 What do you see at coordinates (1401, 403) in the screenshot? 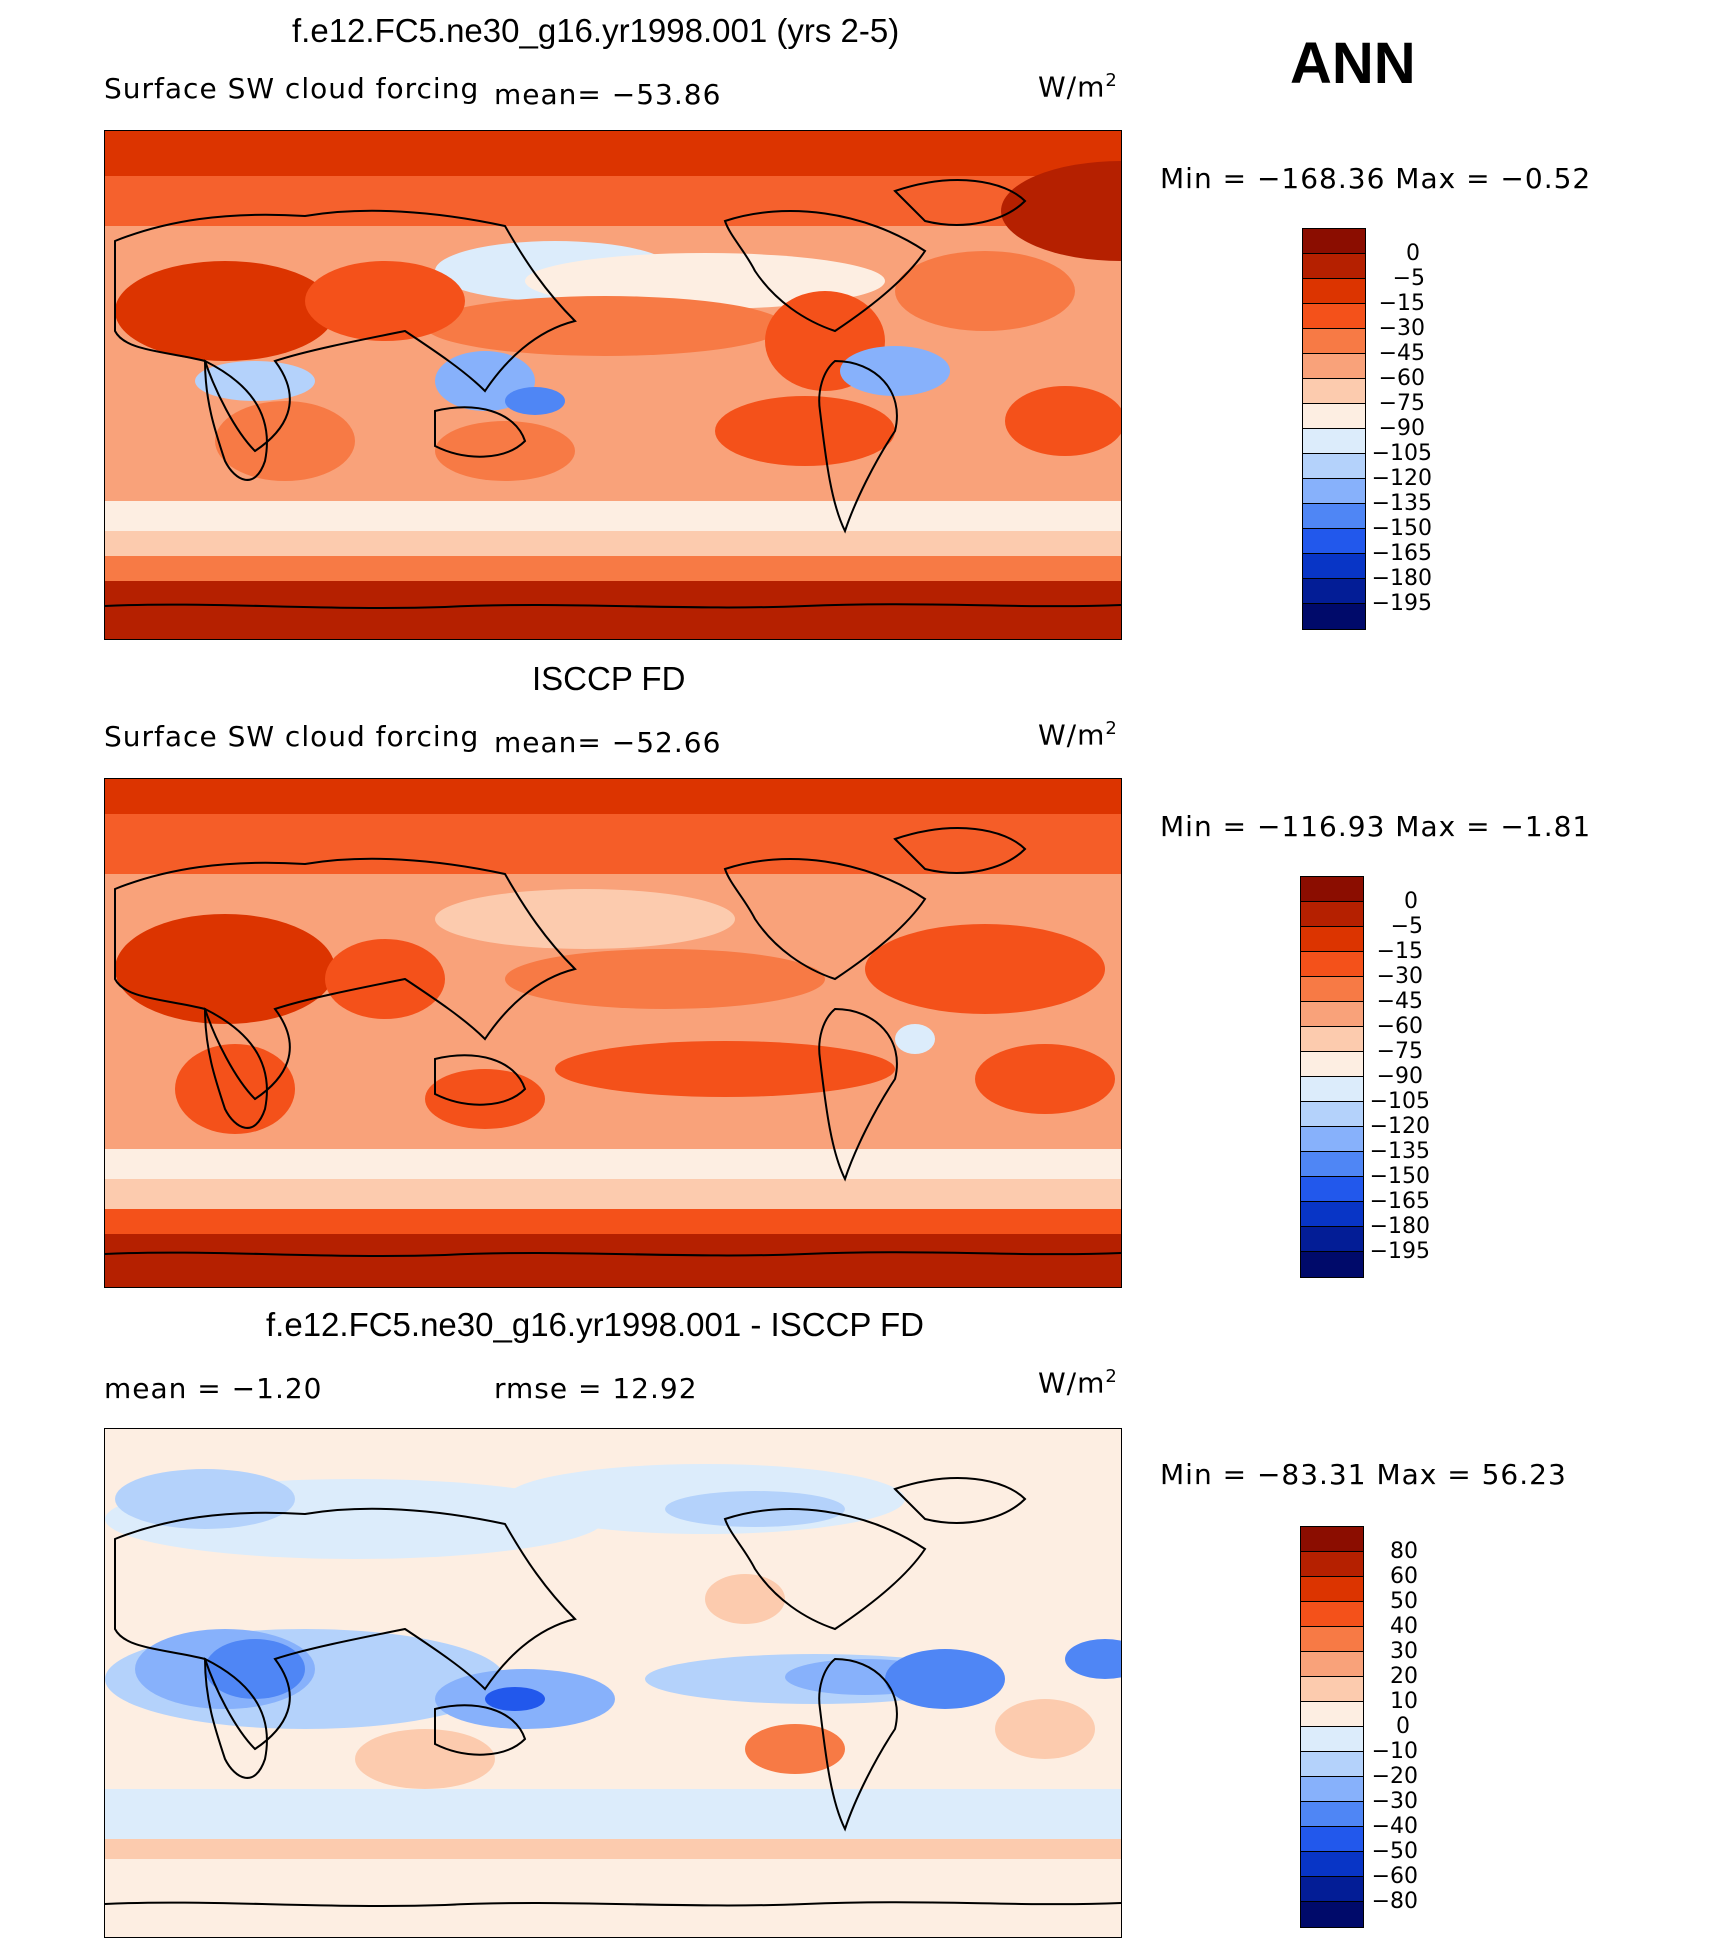
I see `panel1-cbar-tick: −75` at bounding box center [1401, 403].